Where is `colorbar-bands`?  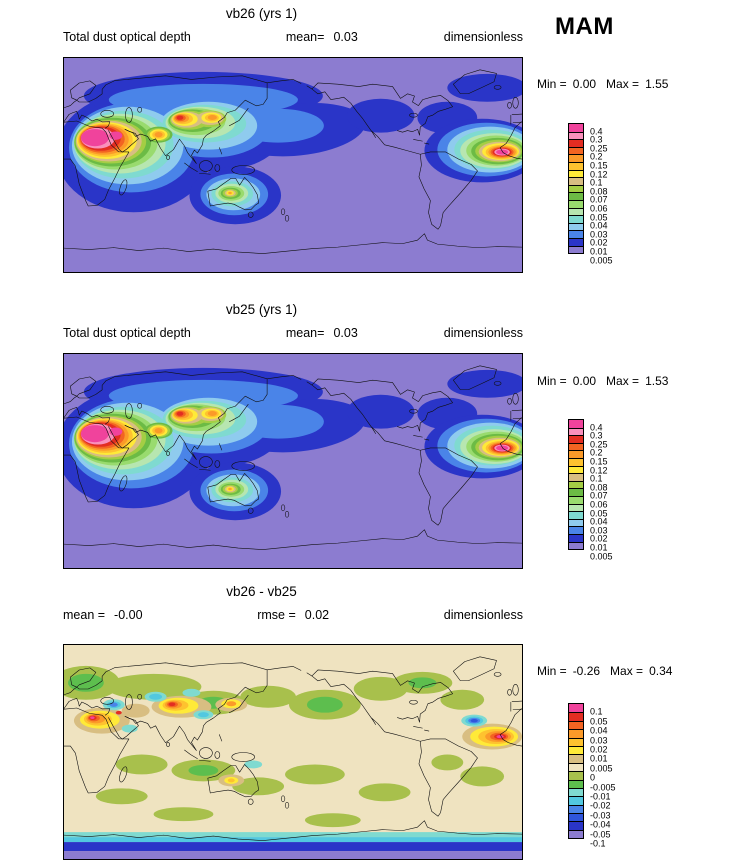 colorbar-bands is located at coordinates (576, 771).